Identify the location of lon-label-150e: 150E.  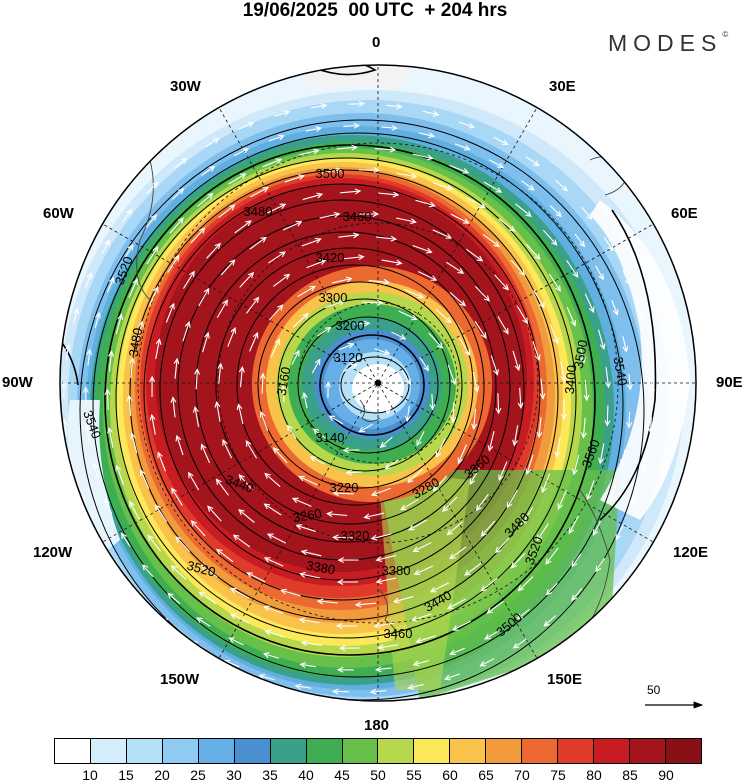
(564, 679).